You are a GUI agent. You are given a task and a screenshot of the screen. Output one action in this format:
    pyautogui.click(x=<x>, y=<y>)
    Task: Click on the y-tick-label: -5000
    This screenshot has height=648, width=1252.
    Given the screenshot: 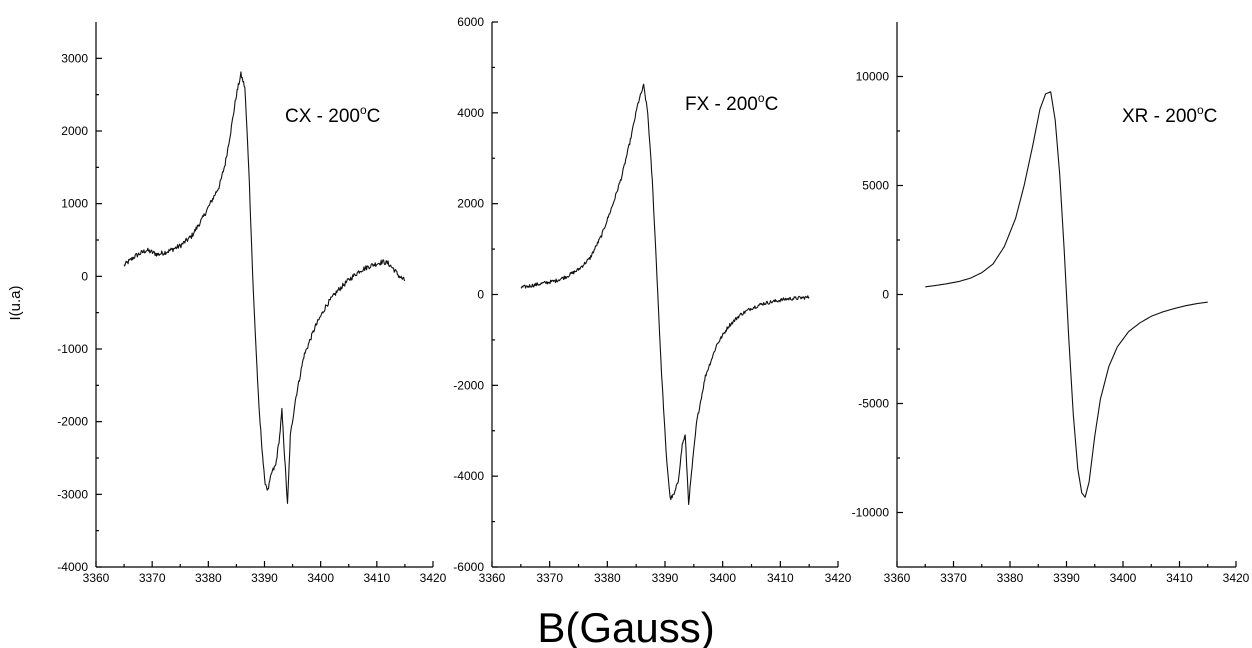 What is the action you would take?
    pyautogui.click(x=873, y=404)
    